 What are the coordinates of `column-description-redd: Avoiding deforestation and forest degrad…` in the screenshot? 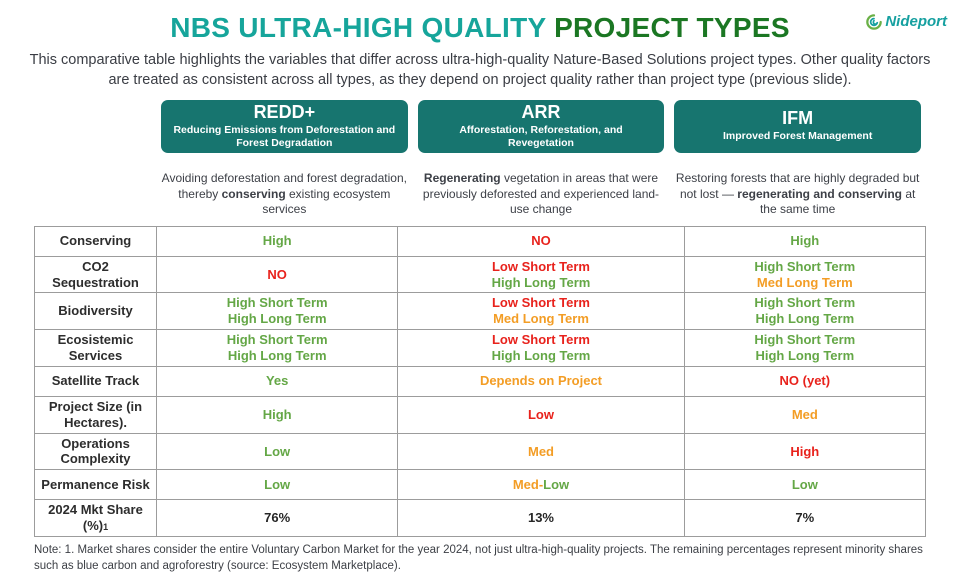 It's located at (284, 193).